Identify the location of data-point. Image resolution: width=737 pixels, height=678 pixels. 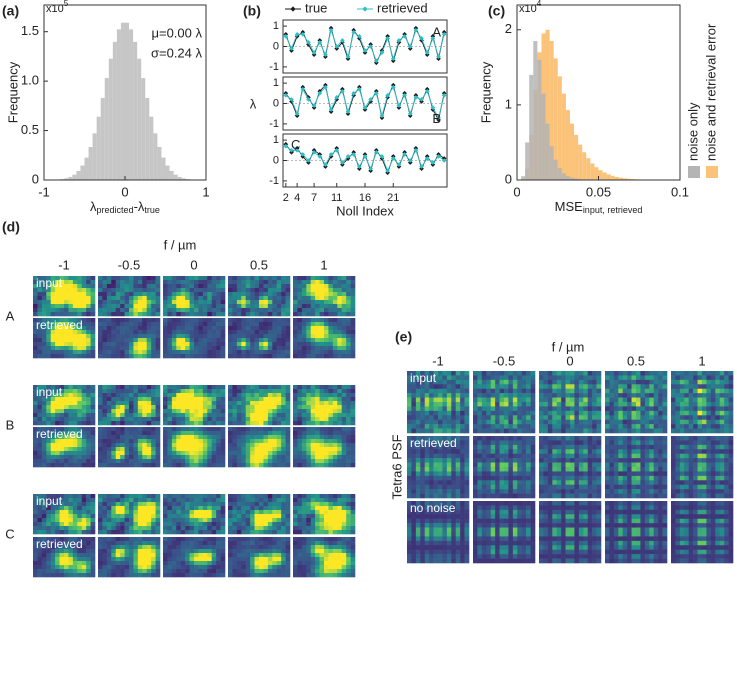
(370, 168).